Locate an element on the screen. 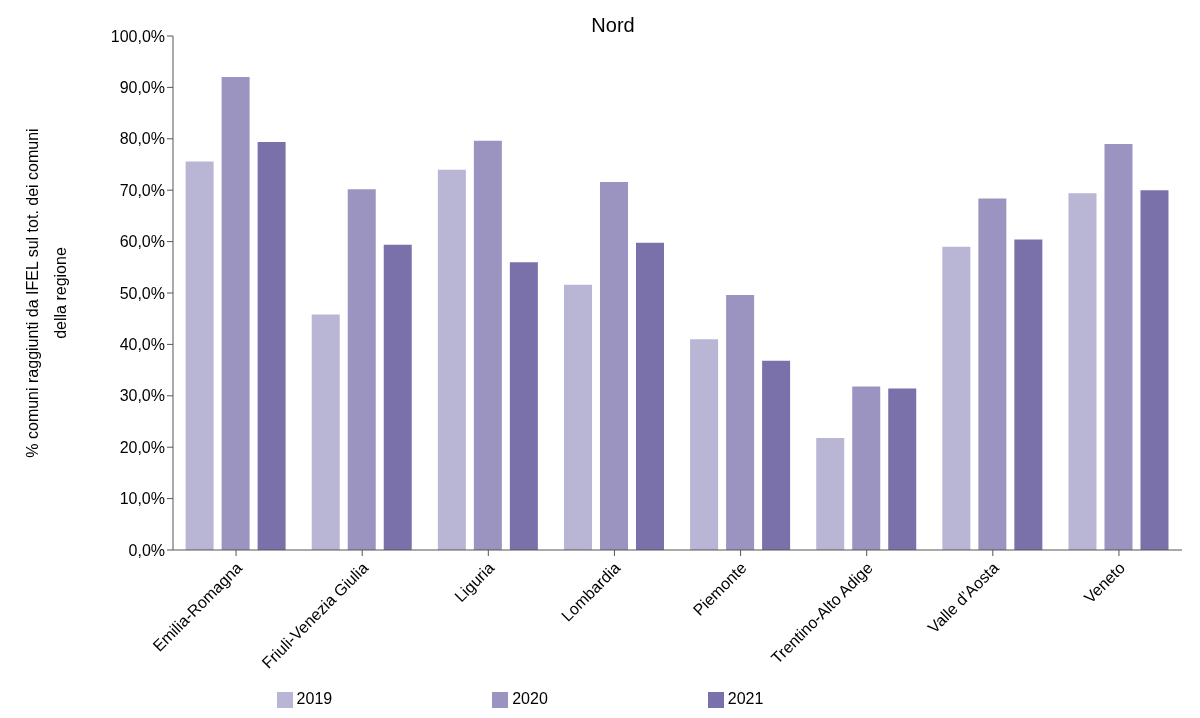 The image size is (1200, 718). y-tick-label: 20,0% is located at coordinates (142, 447).